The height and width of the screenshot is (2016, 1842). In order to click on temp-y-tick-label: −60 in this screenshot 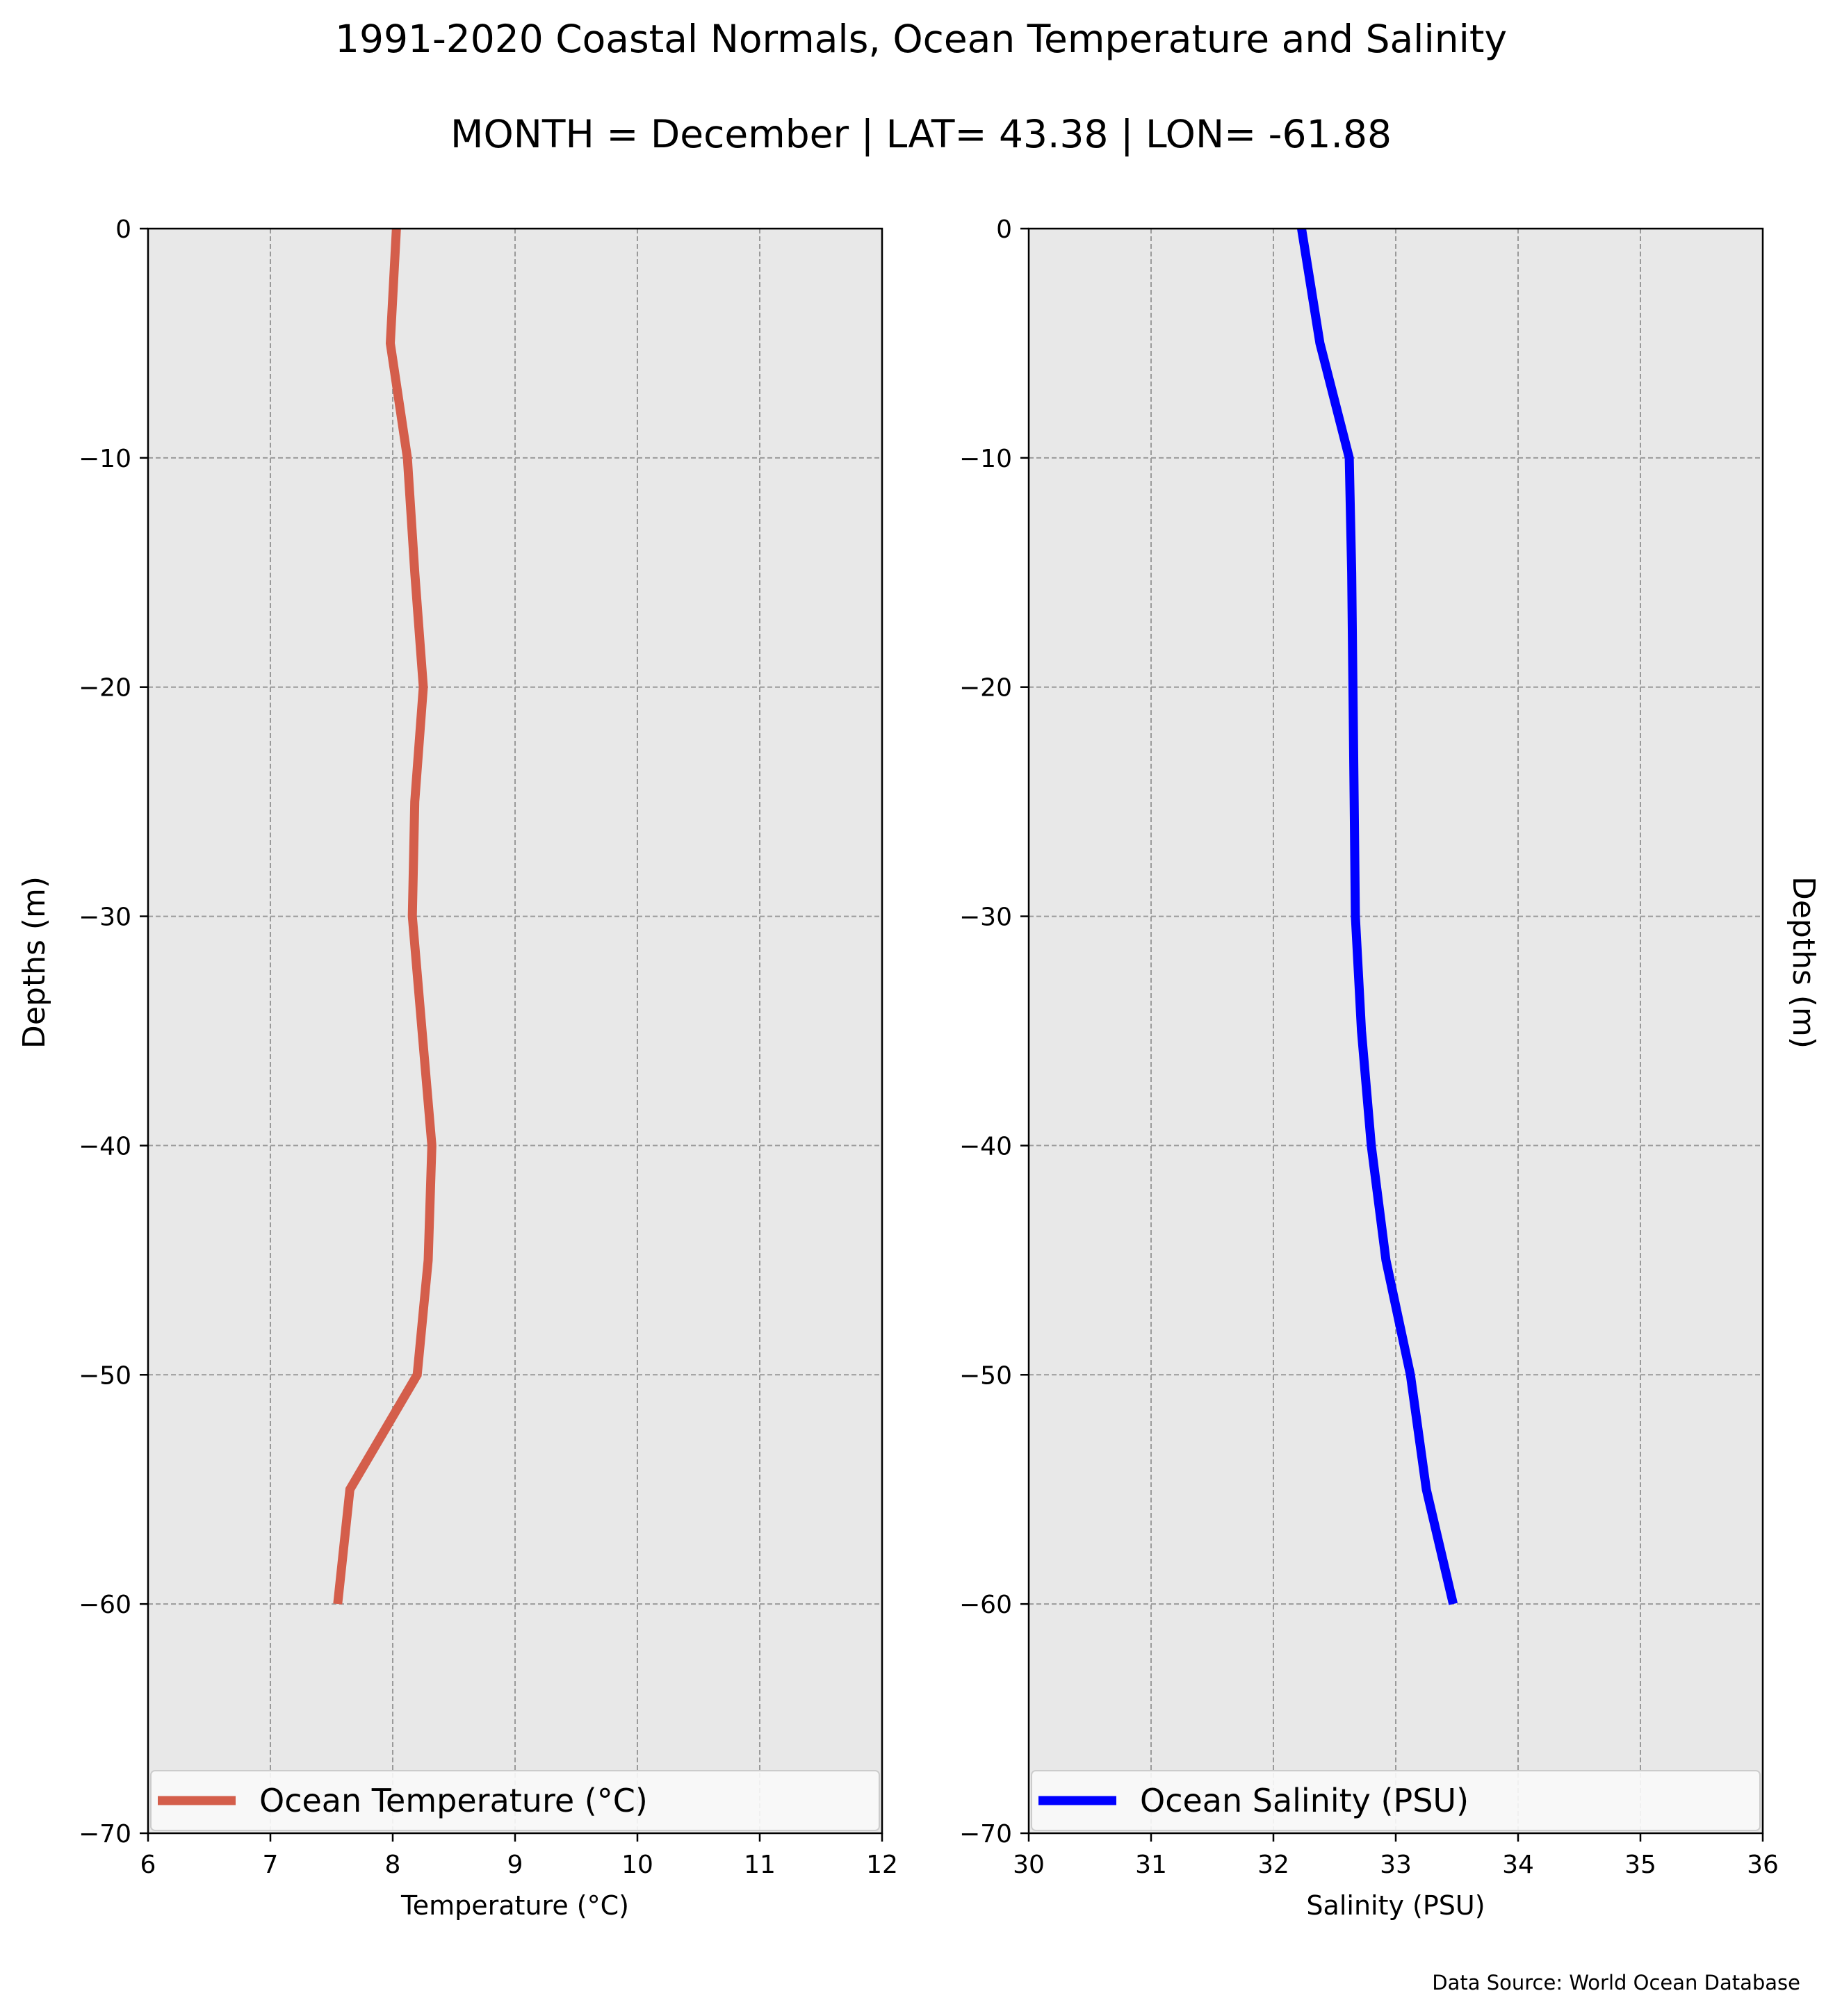, I will do `click(105, 1605)`.